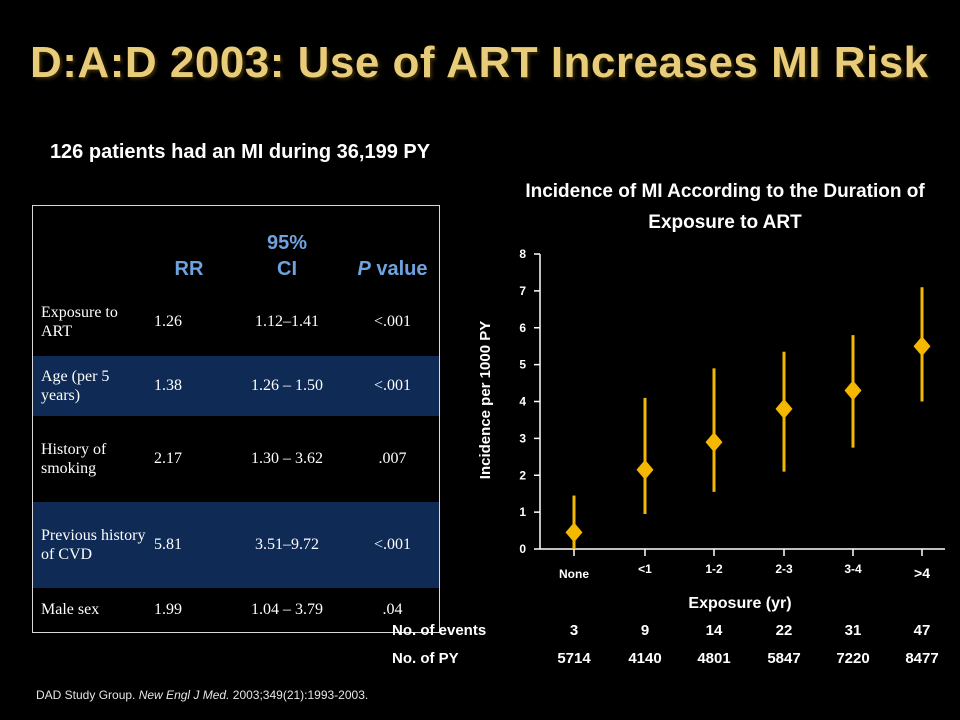 Image resolution: width=960 pixels, height=720 pixels. I want to click on row-p: .007, so click(392, 458).